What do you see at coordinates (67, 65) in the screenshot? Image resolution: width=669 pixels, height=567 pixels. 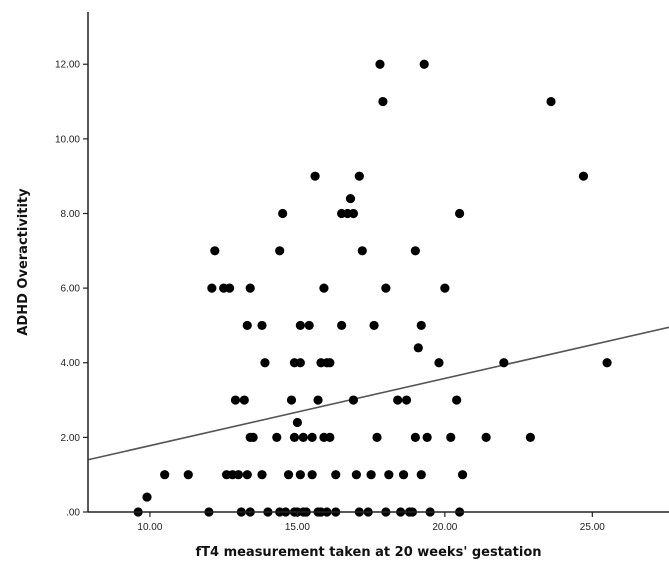 I see `y-tick-label: 12.00` at bounding box center [67, 65].